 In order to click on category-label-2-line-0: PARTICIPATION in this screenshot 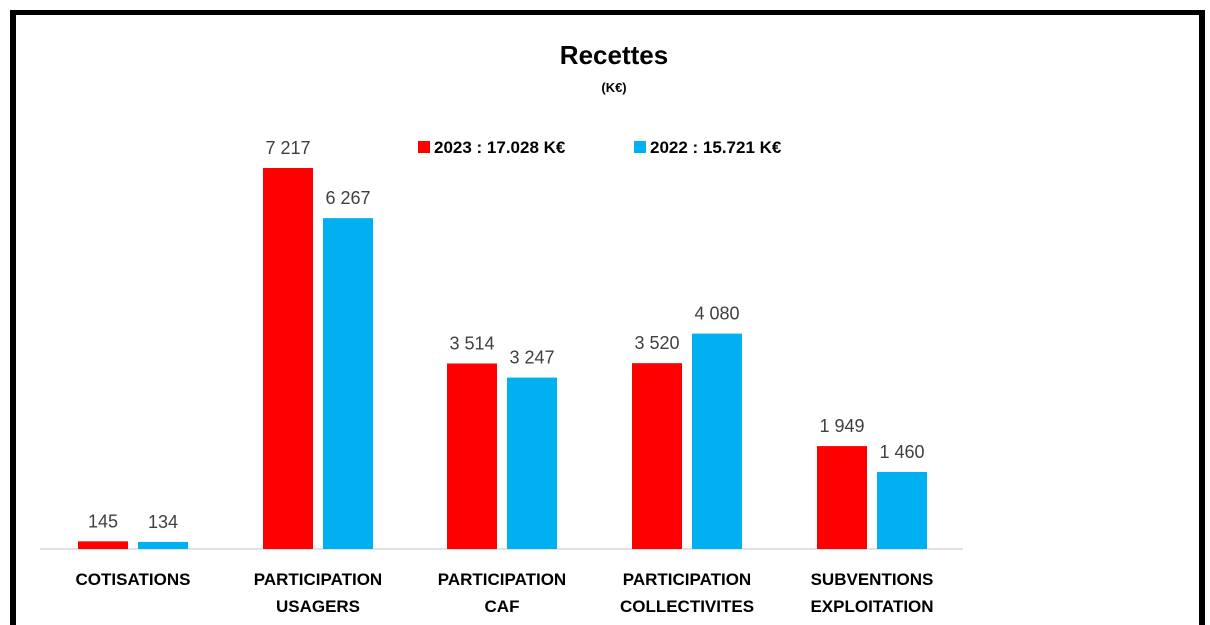, I will do `click(502, 579)`.